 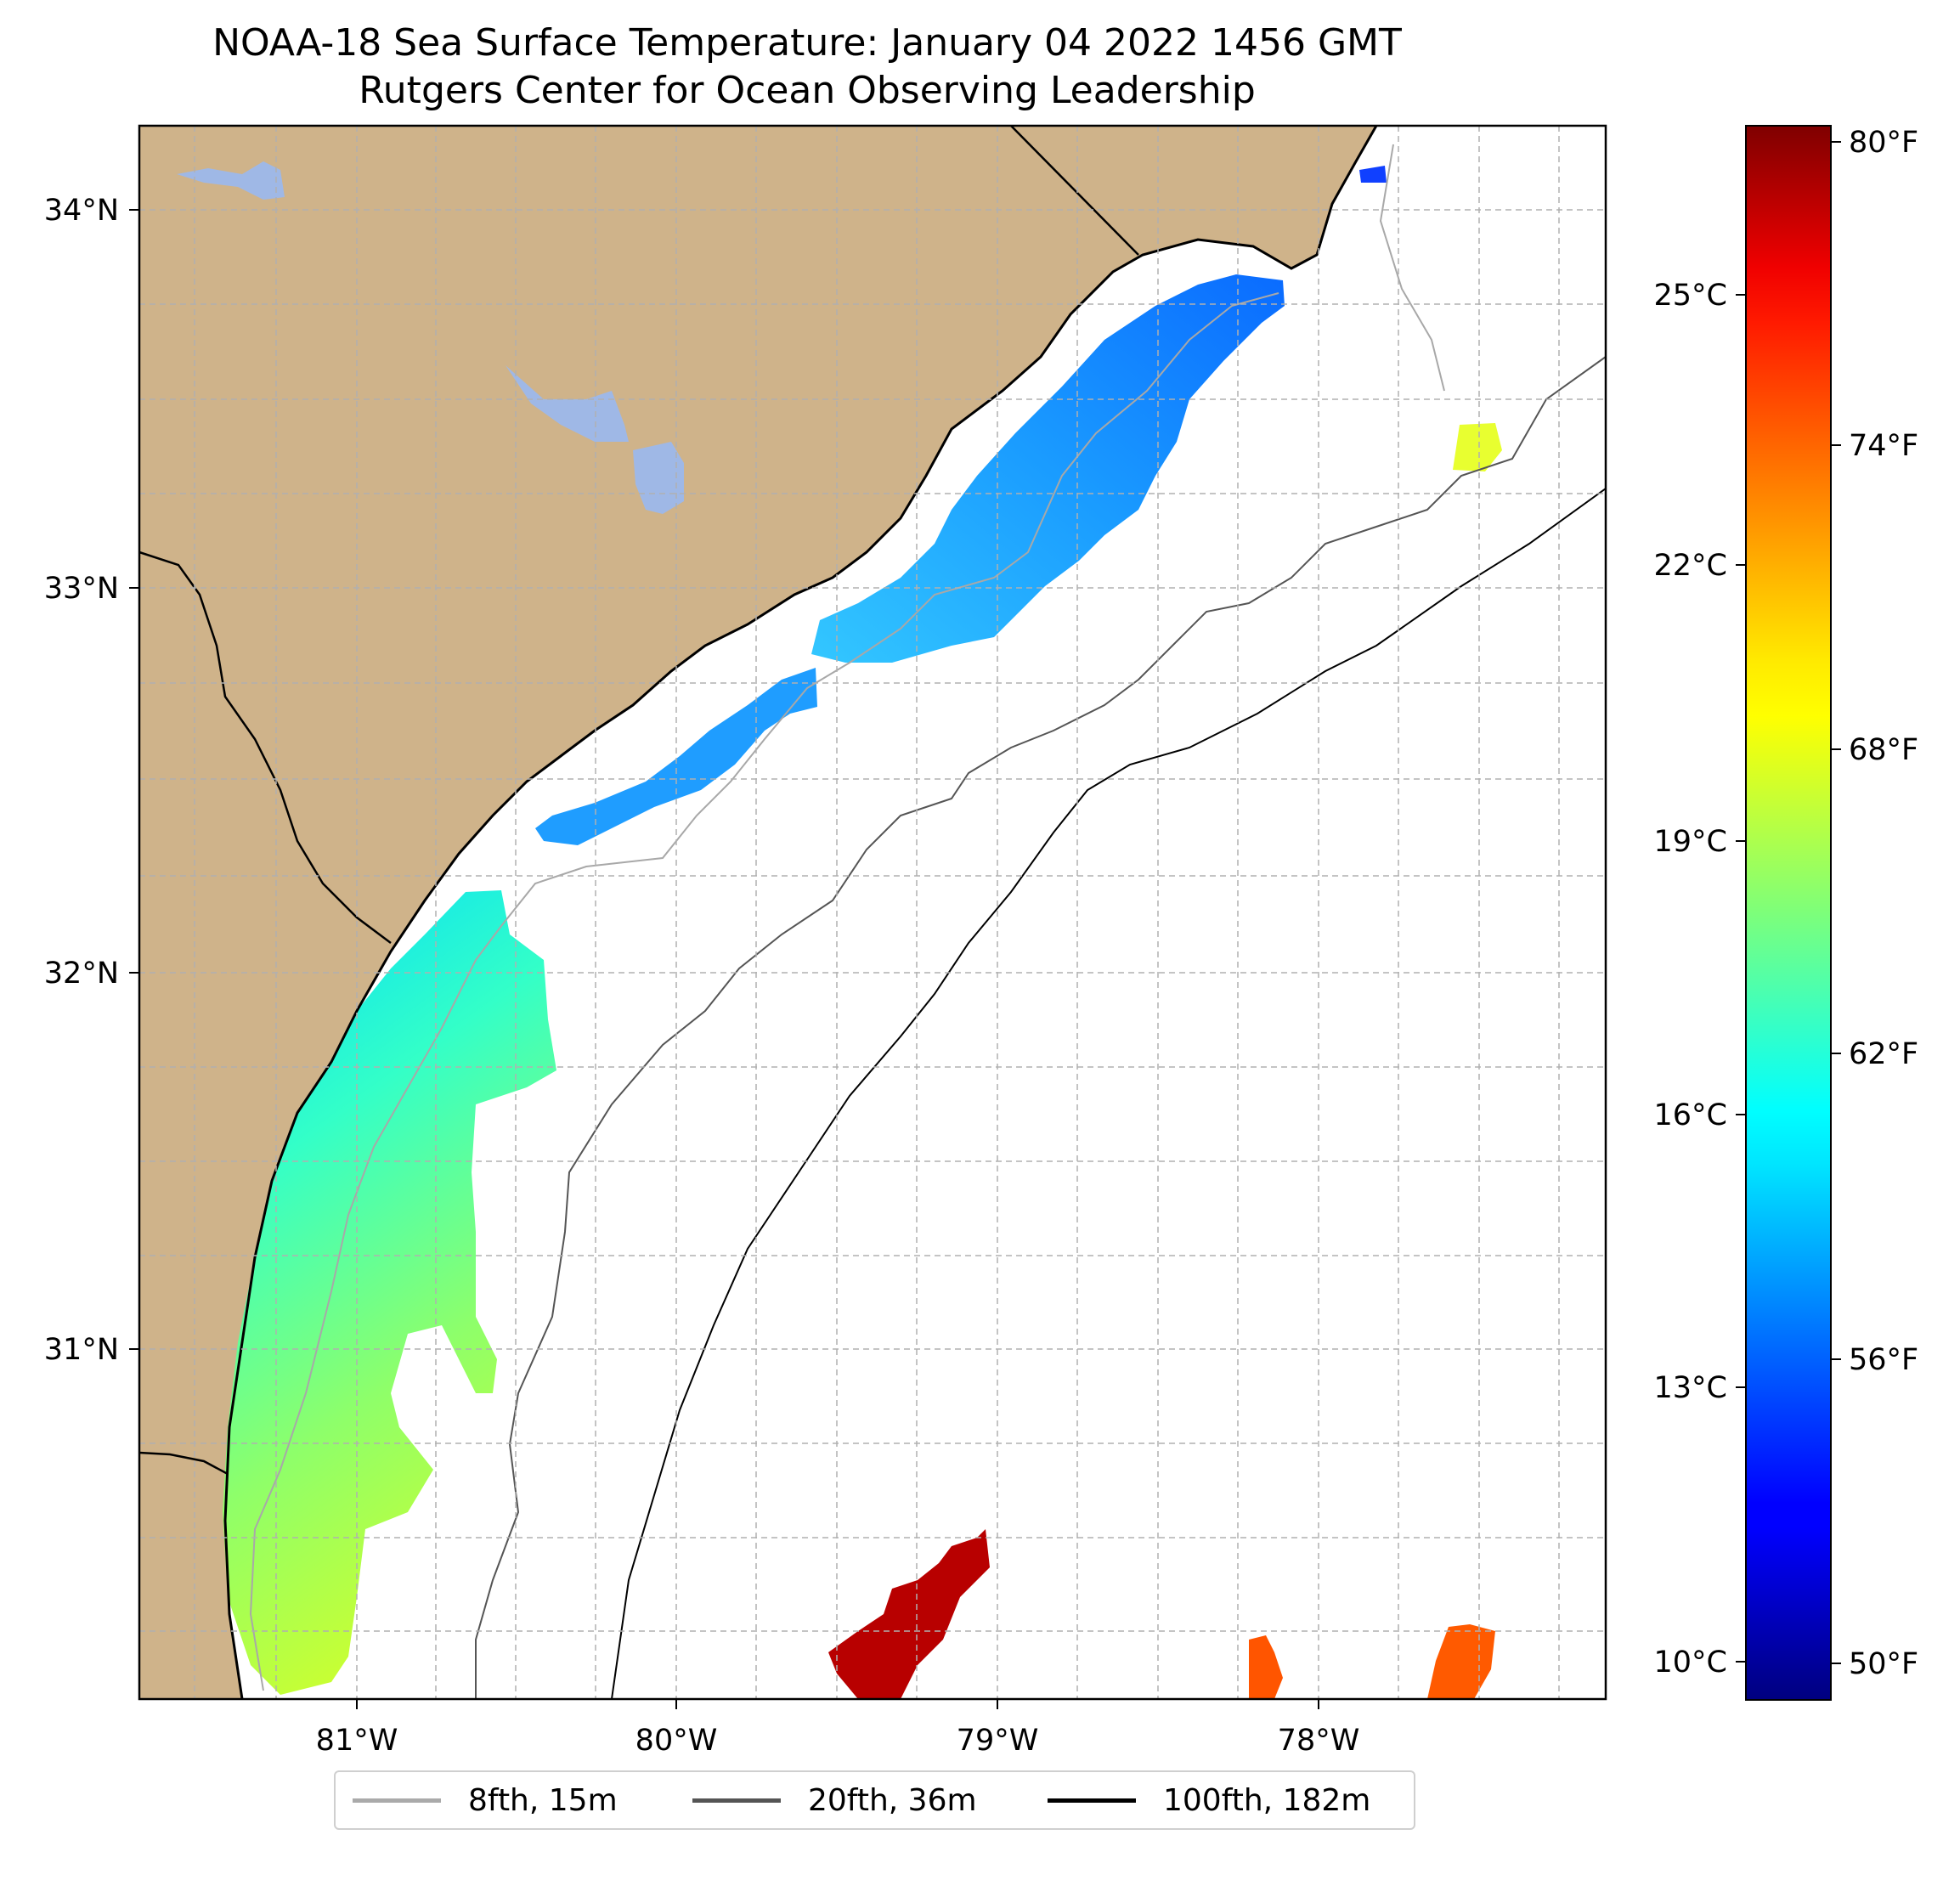 What do you see at coordinates (390, 1293) in the screenshot?
I see `sst-patch-south` at bounding box center [390, 1293].